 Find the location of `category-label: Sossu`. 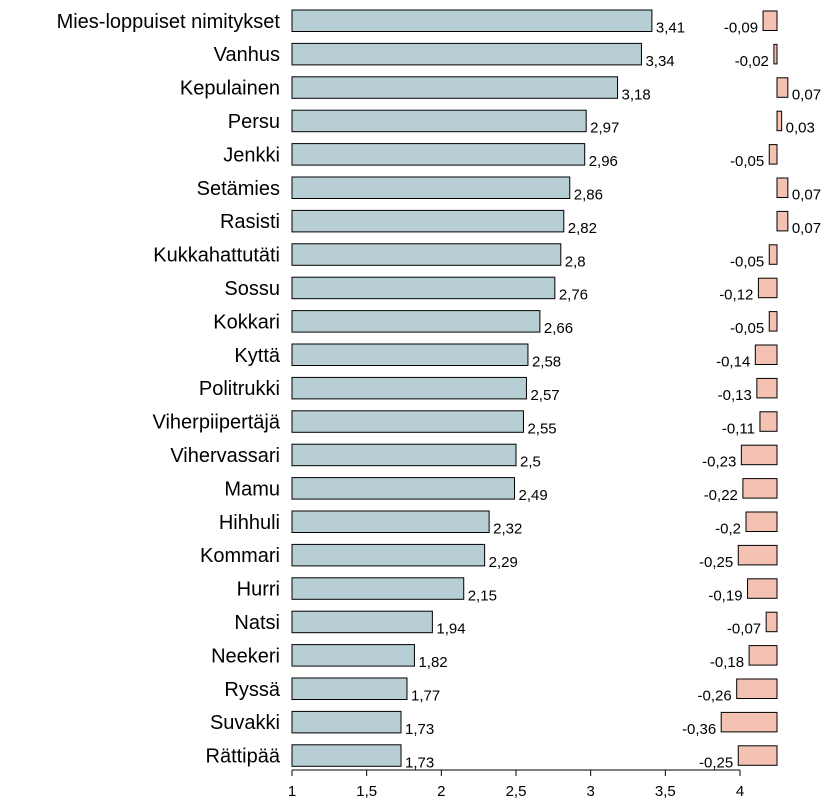

category-label: Sossu is located at coordinates (252, 289).